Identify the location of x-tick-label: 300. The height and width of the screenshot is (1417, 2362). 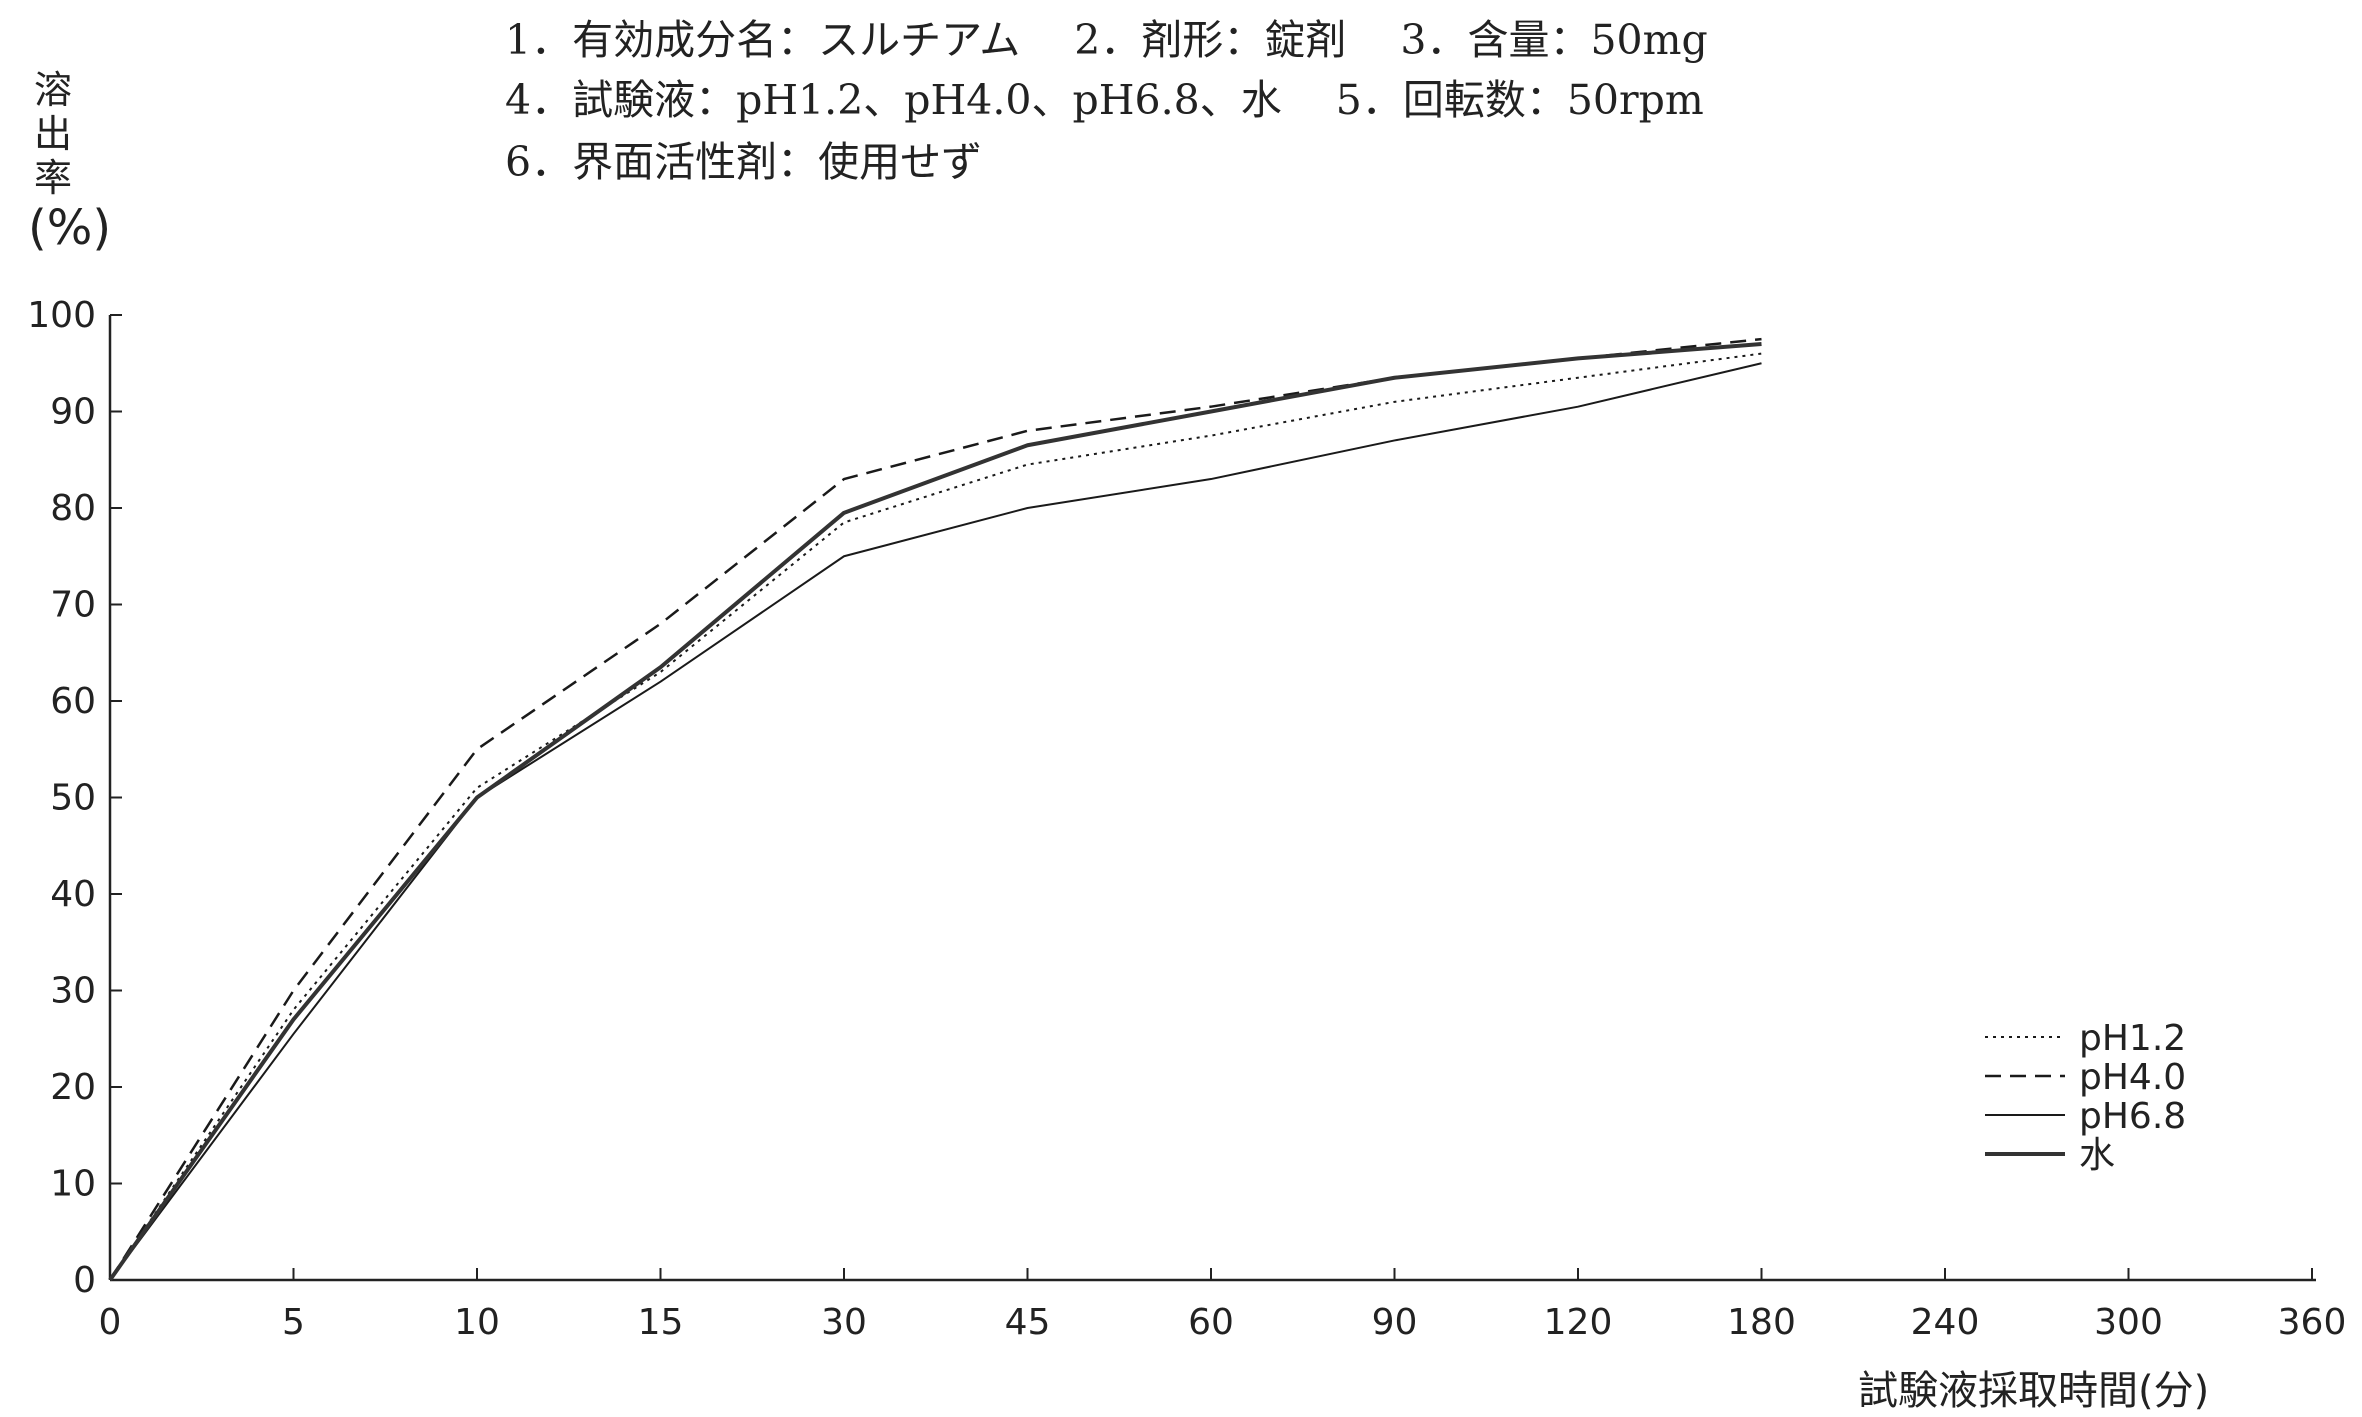
(2128, 1322).